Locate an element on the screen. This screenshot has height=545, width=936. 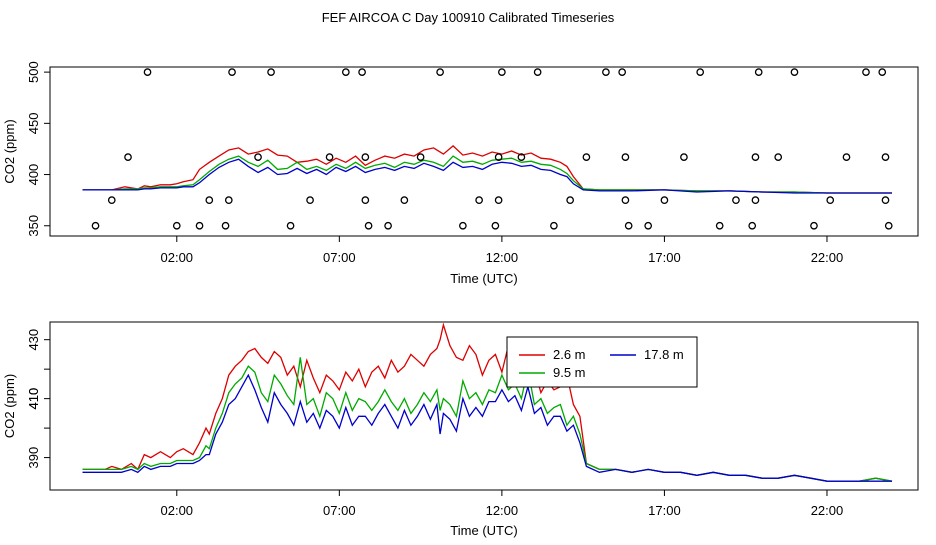
y-tick-label: 450 is located at coordinates (33, 123).